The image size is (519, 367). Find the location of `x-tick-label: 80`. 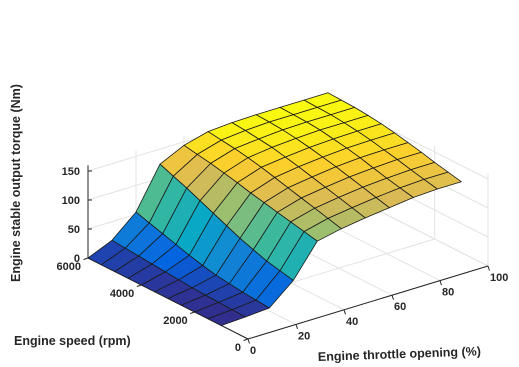

x-tick-label: 80 is located at coordinates (448, 293).